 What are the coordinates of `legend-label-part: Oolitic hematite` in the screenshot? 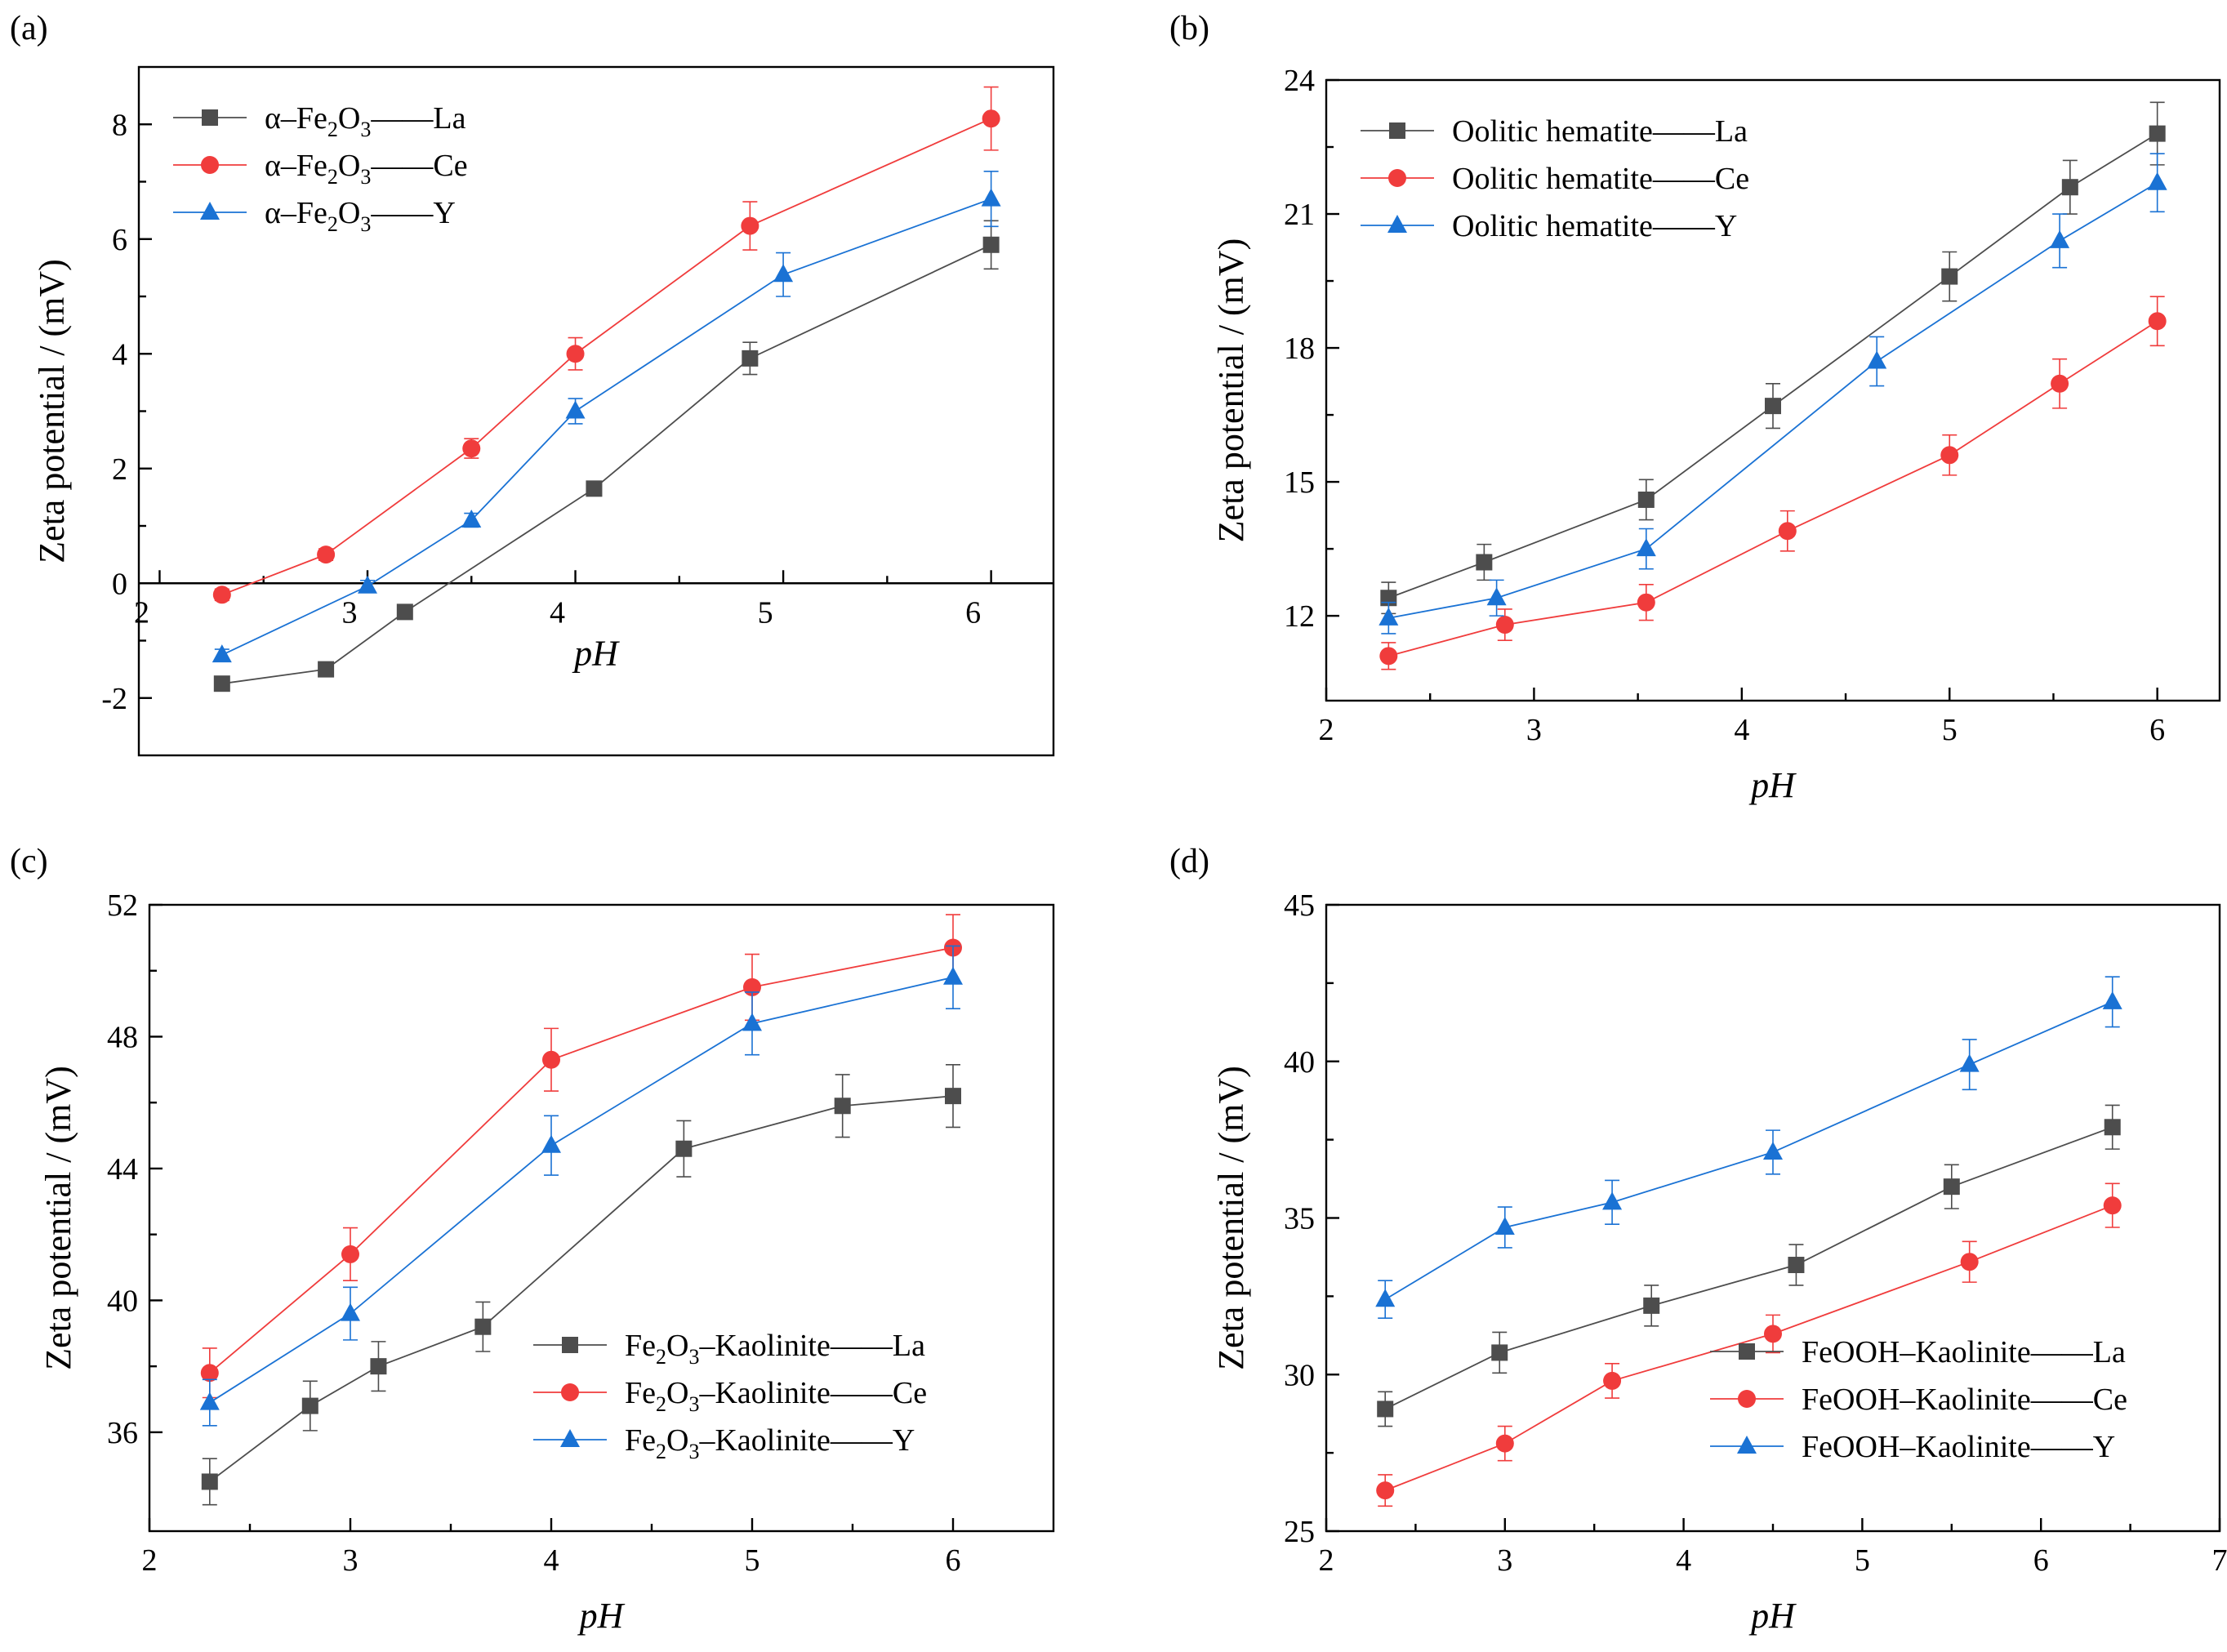 It's located at (1552, 226).